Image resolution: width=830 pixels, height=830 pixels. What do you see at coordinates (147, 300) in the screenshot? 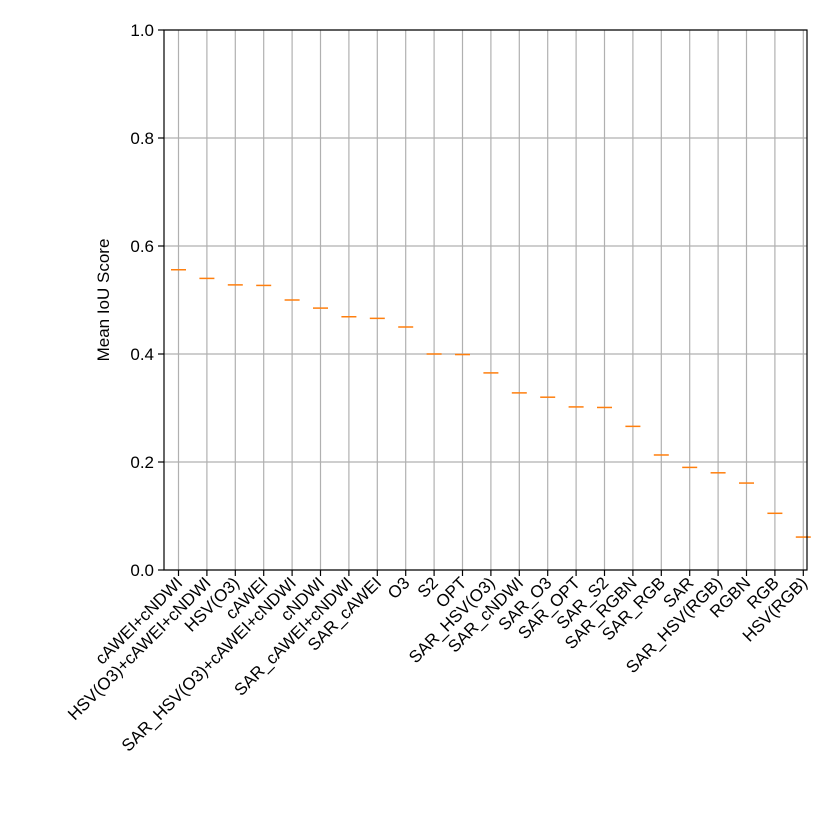
I see `y-axis: 0.0 0.2 0.4 0.6 0.8 1.0` at bounding box center [147, 300].